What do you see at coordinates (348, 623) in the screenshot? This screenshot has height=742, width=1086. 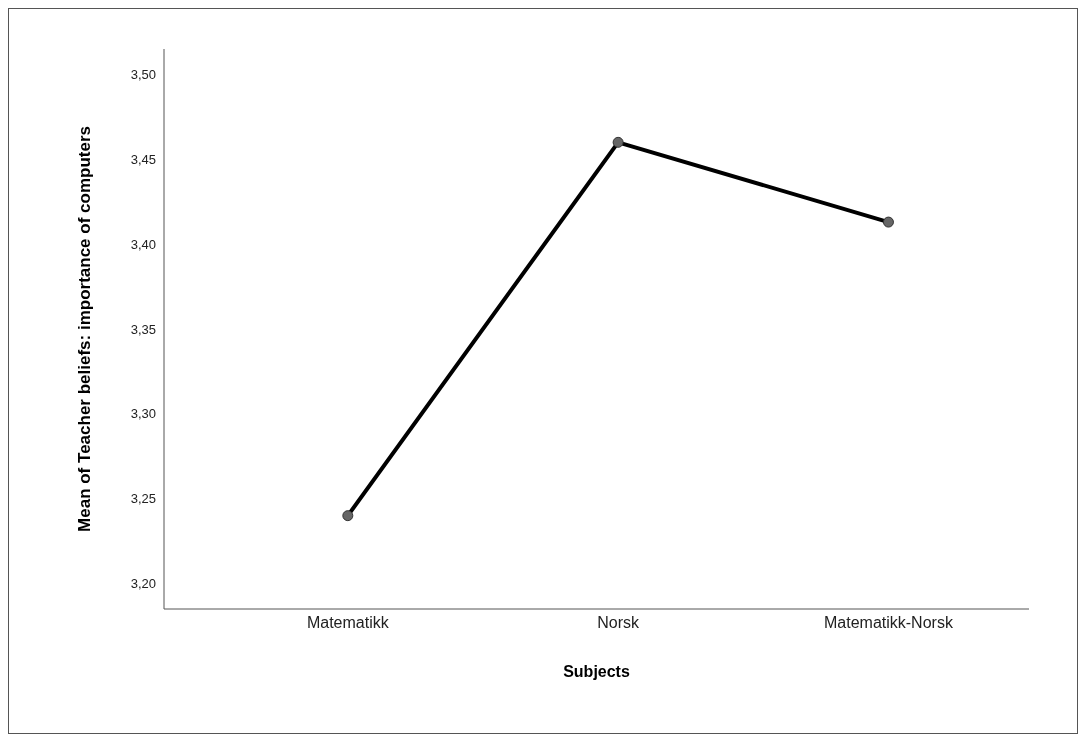 I see `x-tick-label: Matematikk` at bounding box center [348, 623].